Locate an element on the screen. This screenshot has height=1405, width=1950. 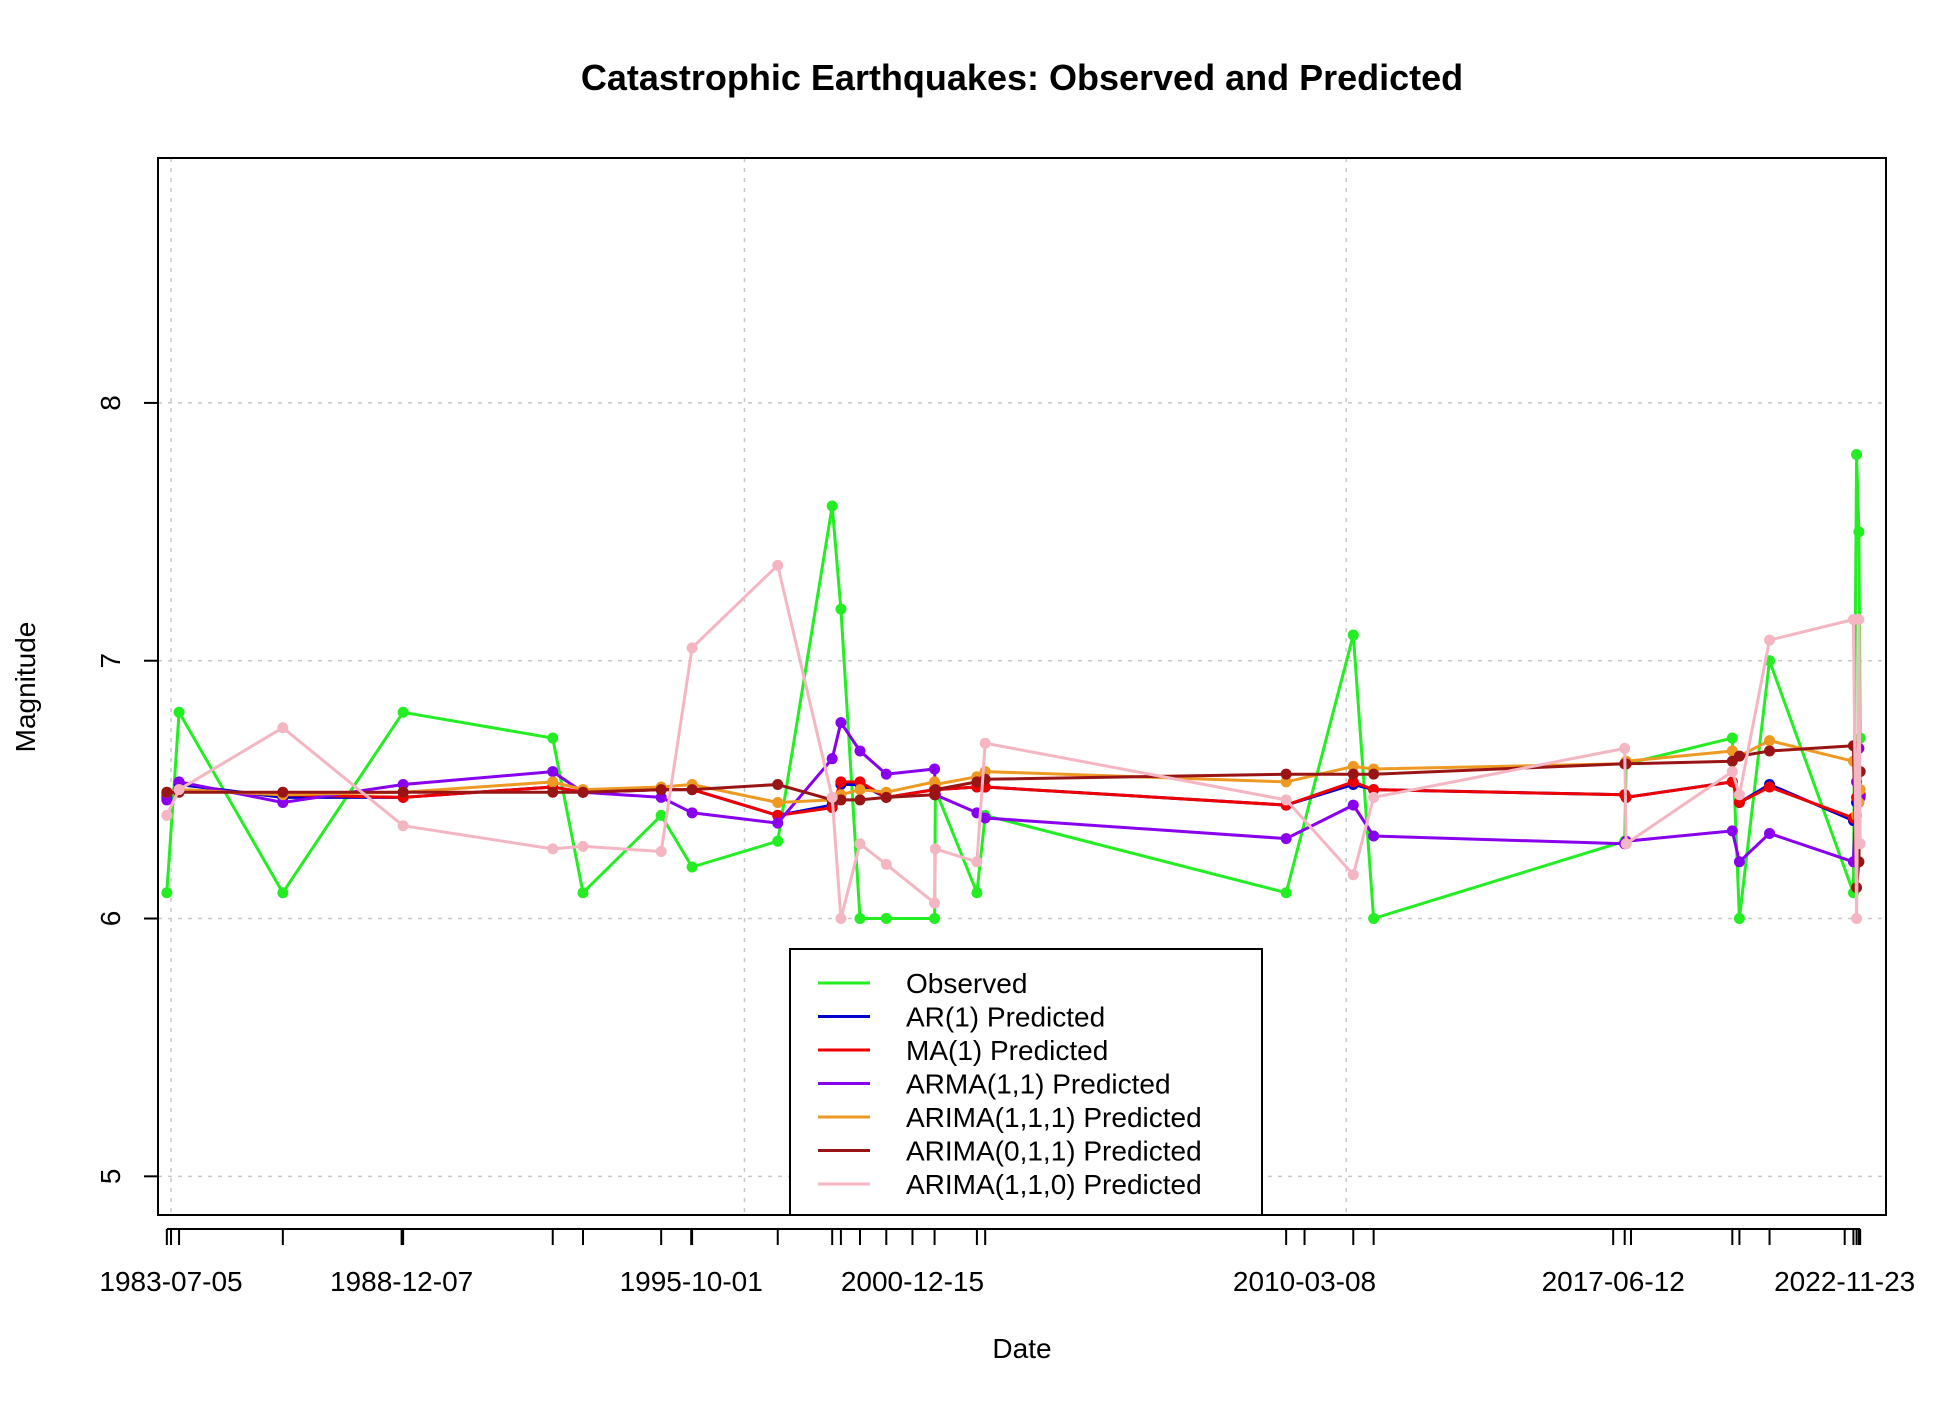
y-tick-label: 7 is located at coordinates (110, 661).